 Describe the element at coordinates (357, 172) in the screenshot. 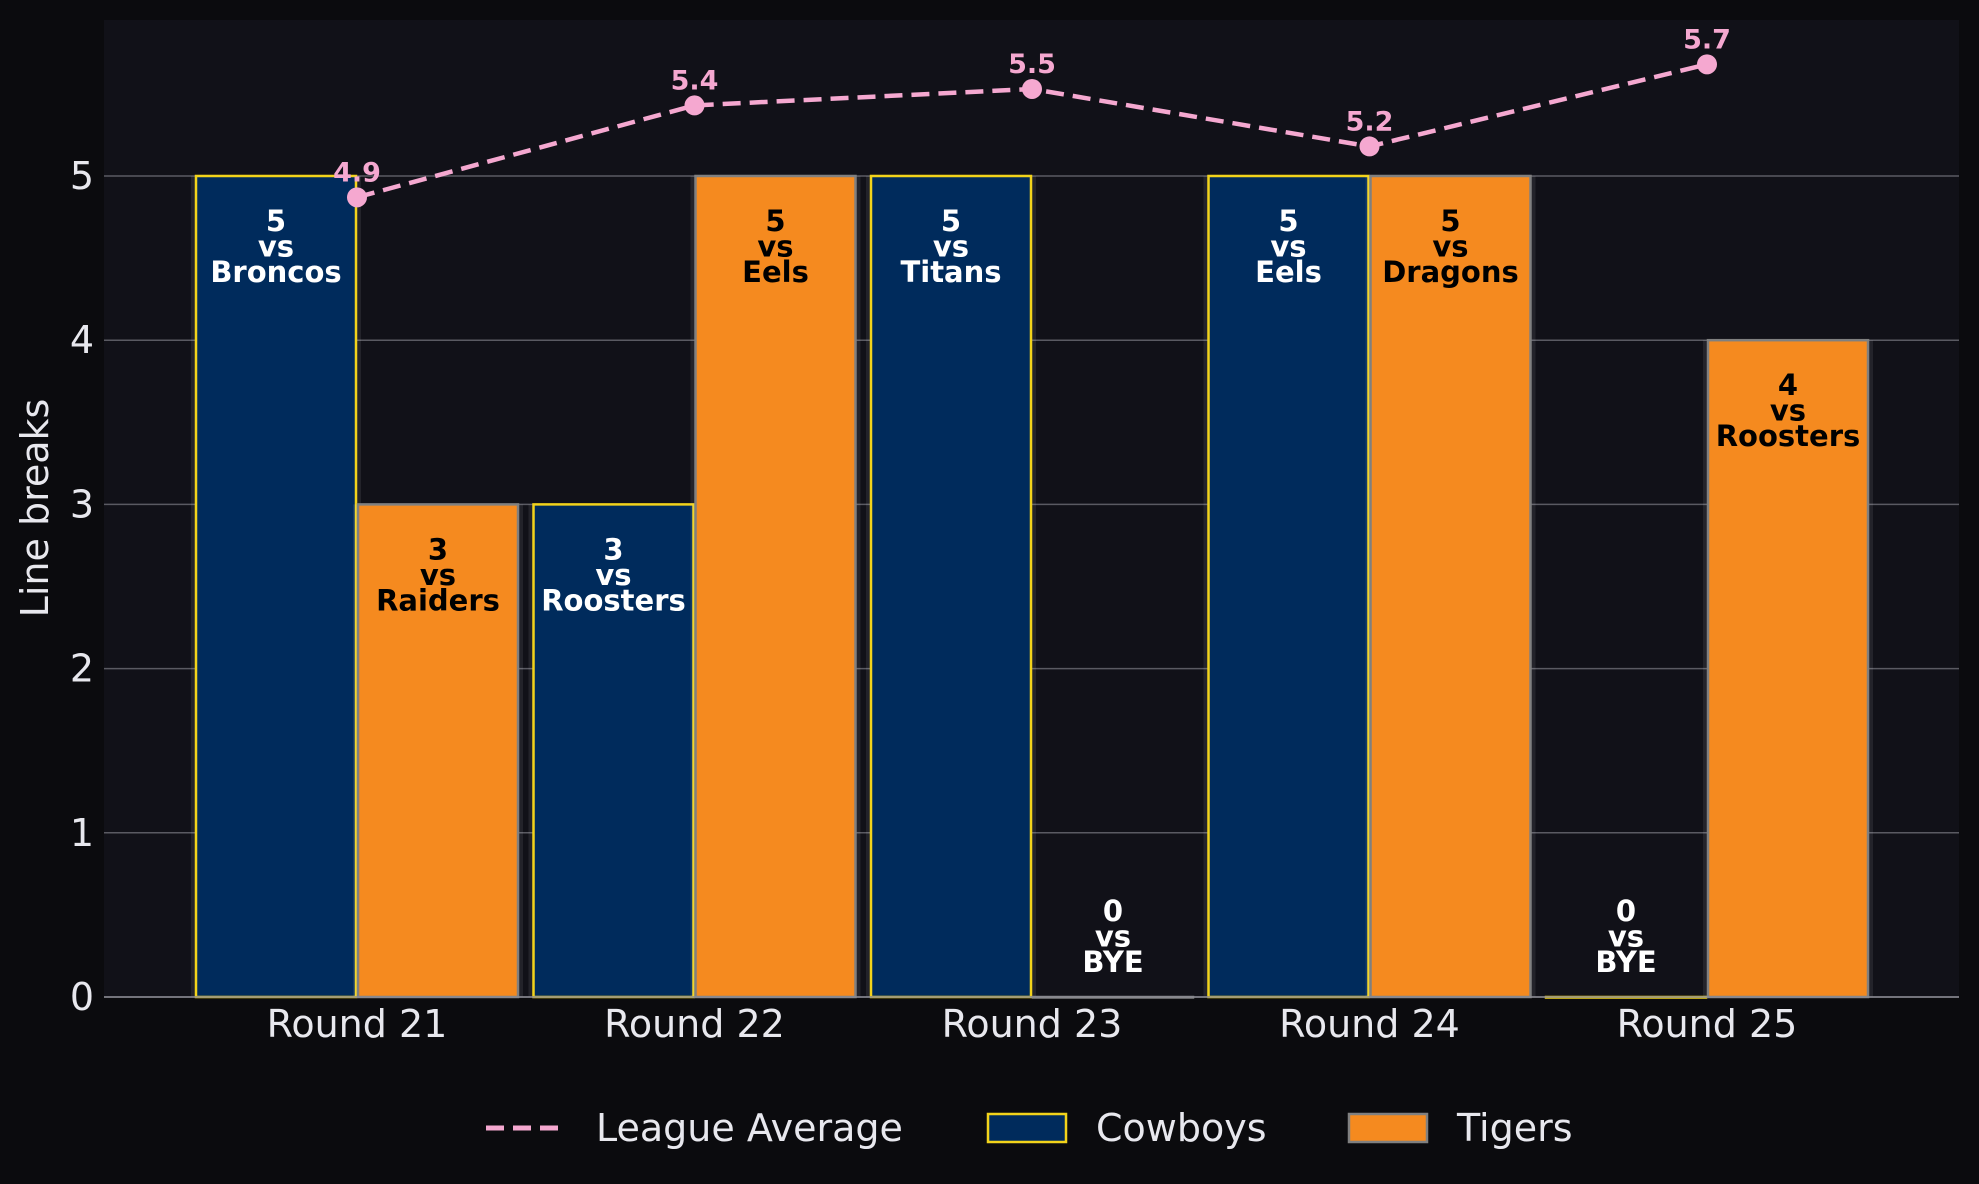

I see `league-average-label: 4.9` at that location.